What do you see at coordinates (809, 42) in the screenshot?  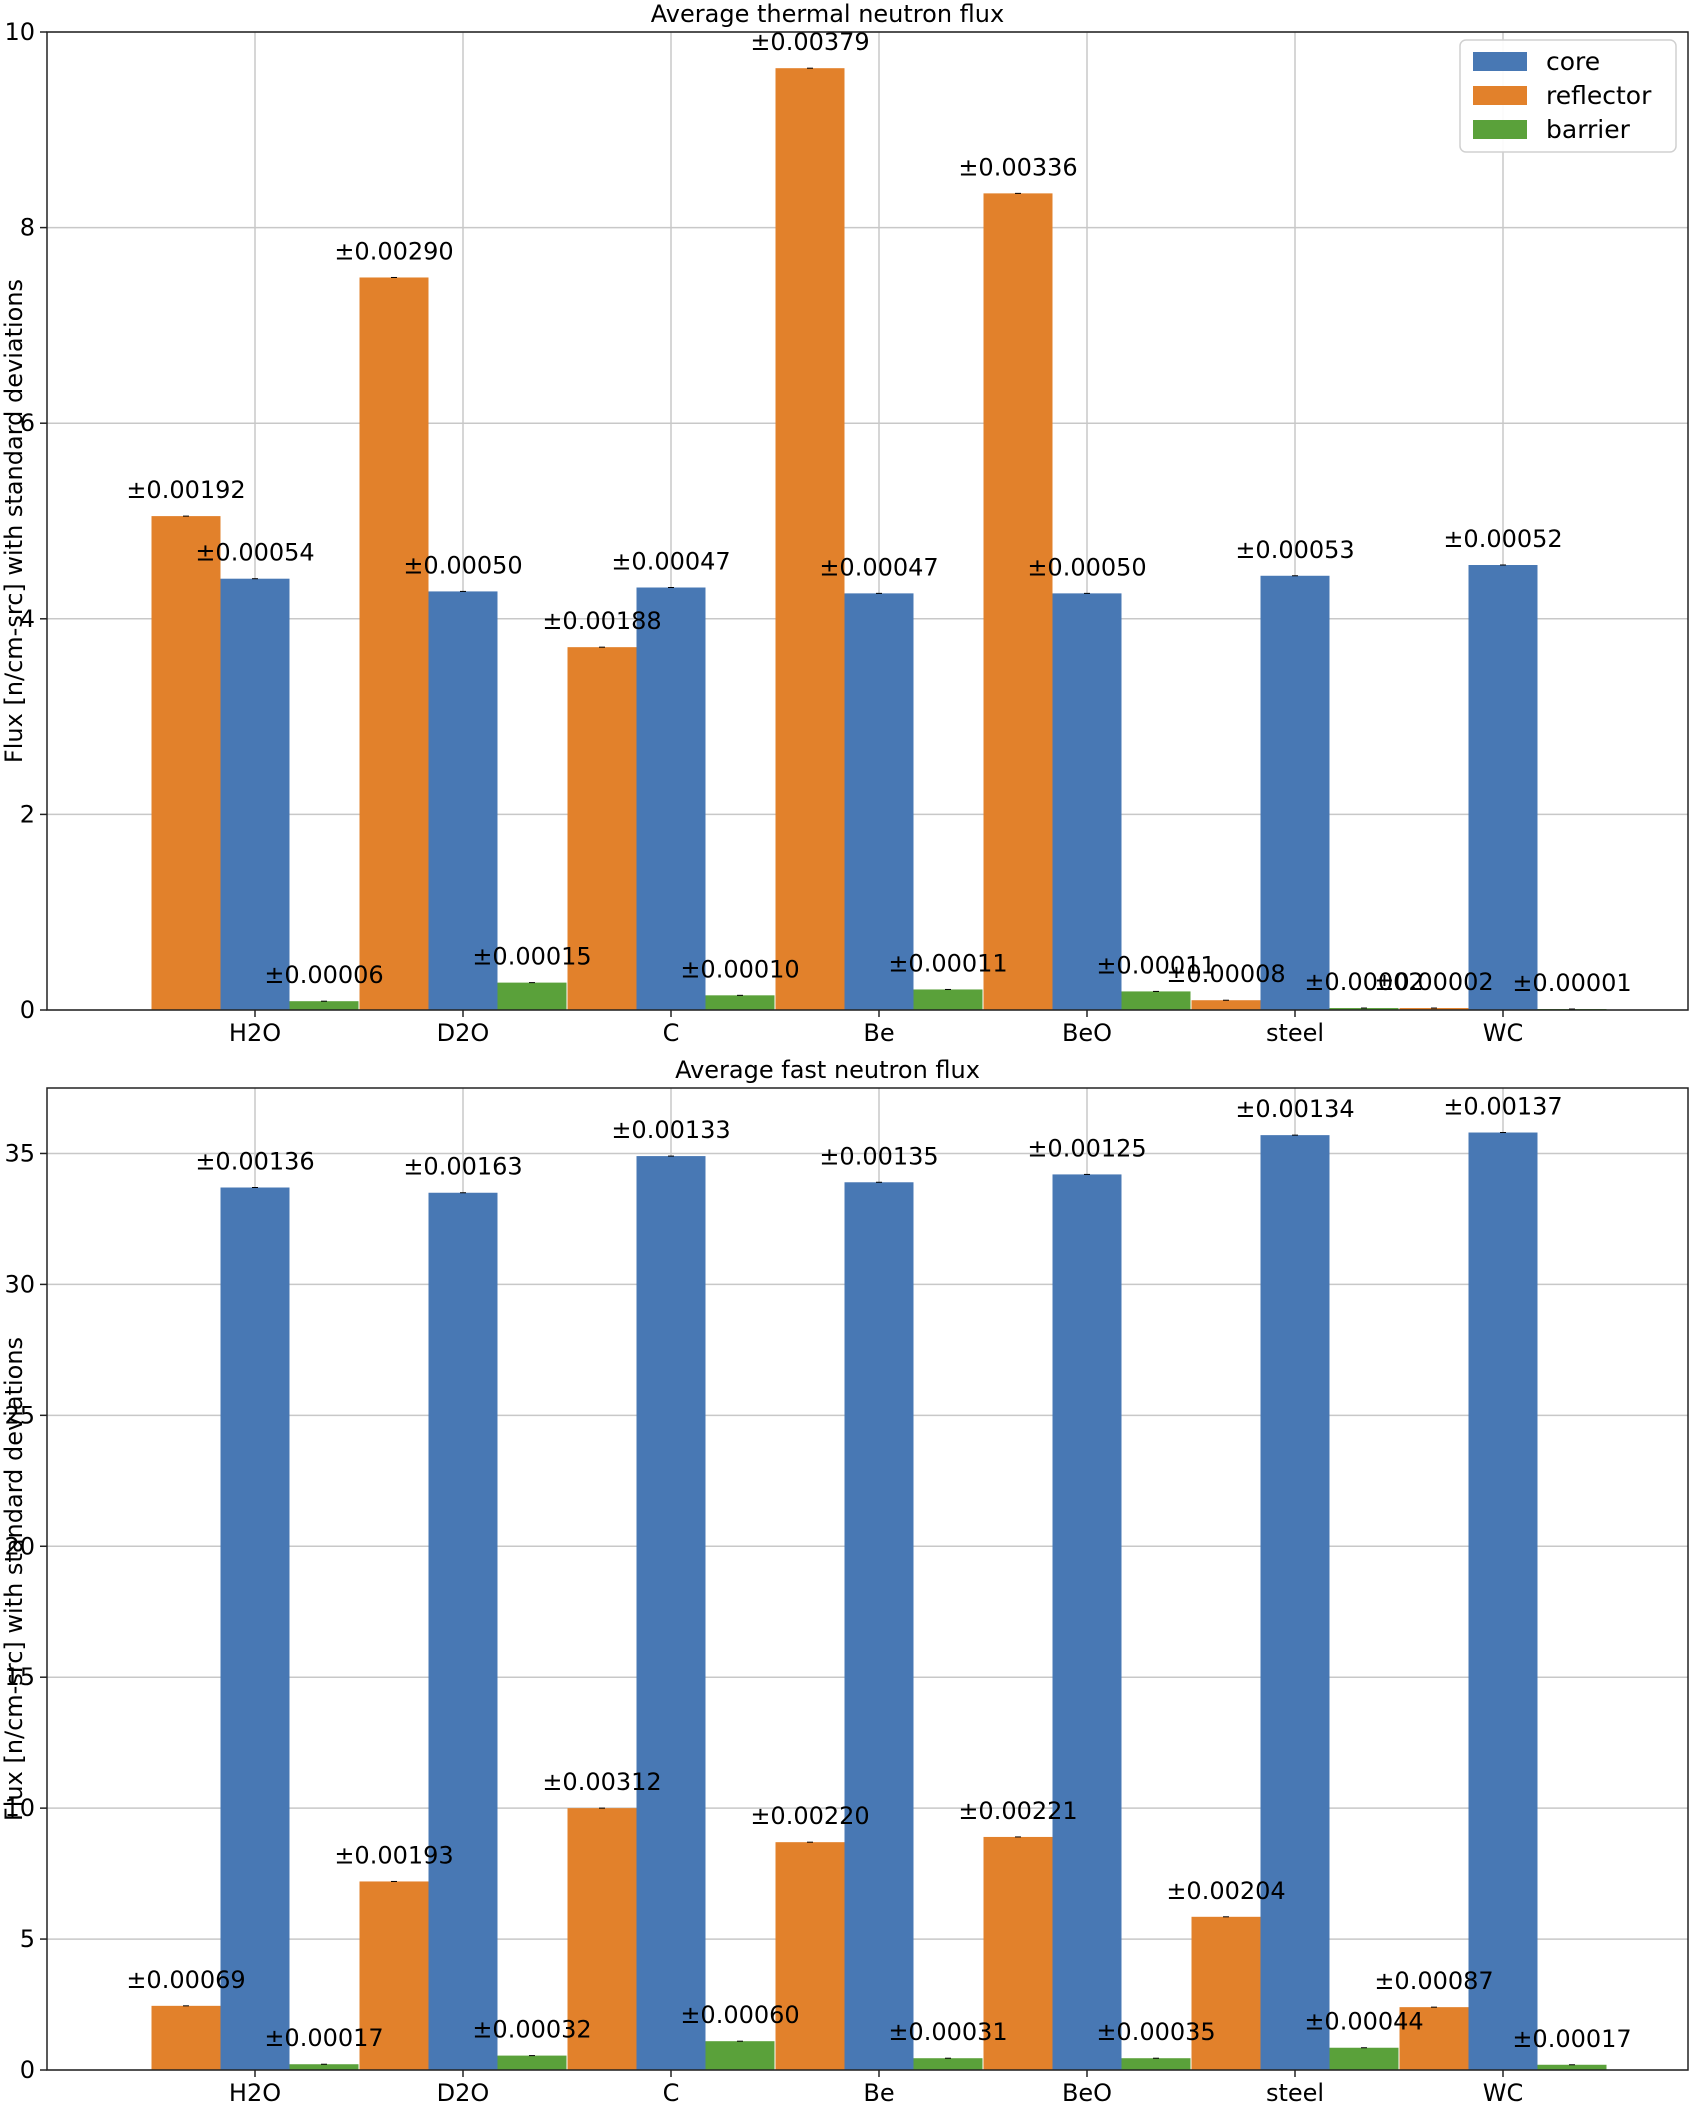 I see `error-label-reflector-Be: ±0.00379` at bounding box center [809, 42].